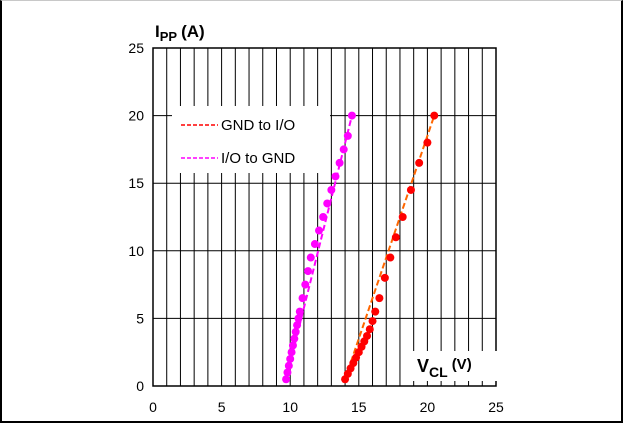 This screenshot has height=423, width=623. What do you see at coordinates (180, 33) in the screenshot?
I see `y-axis-label: IPP (A)` at bounding box center [180, 33].